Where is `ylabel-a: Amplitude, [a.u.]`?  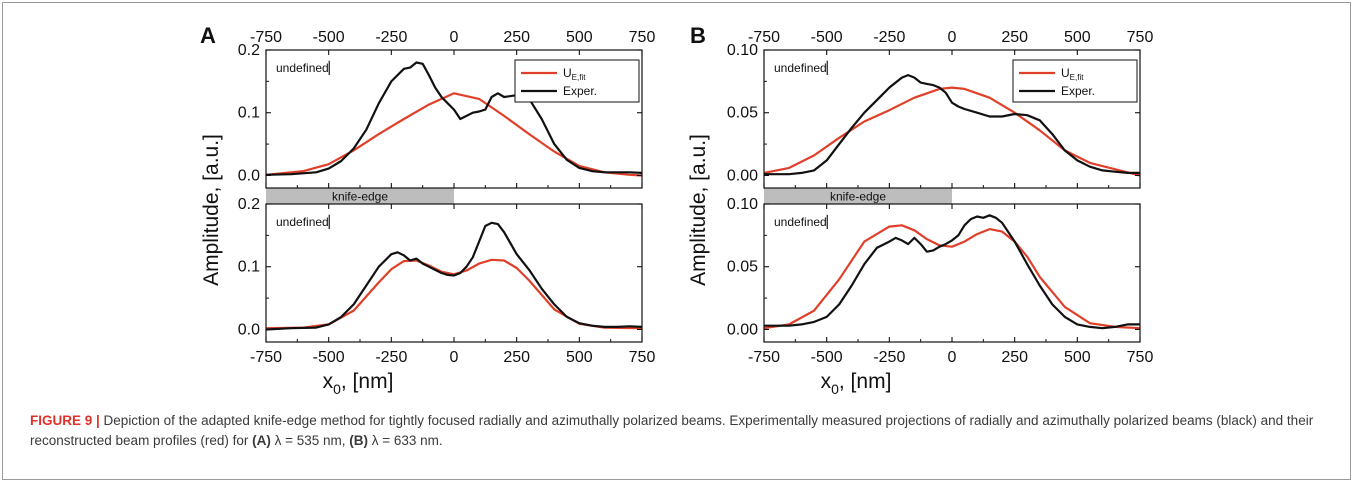 ylabel-a: Amplitude, [a.u.] is located at coordinates (211, 210).